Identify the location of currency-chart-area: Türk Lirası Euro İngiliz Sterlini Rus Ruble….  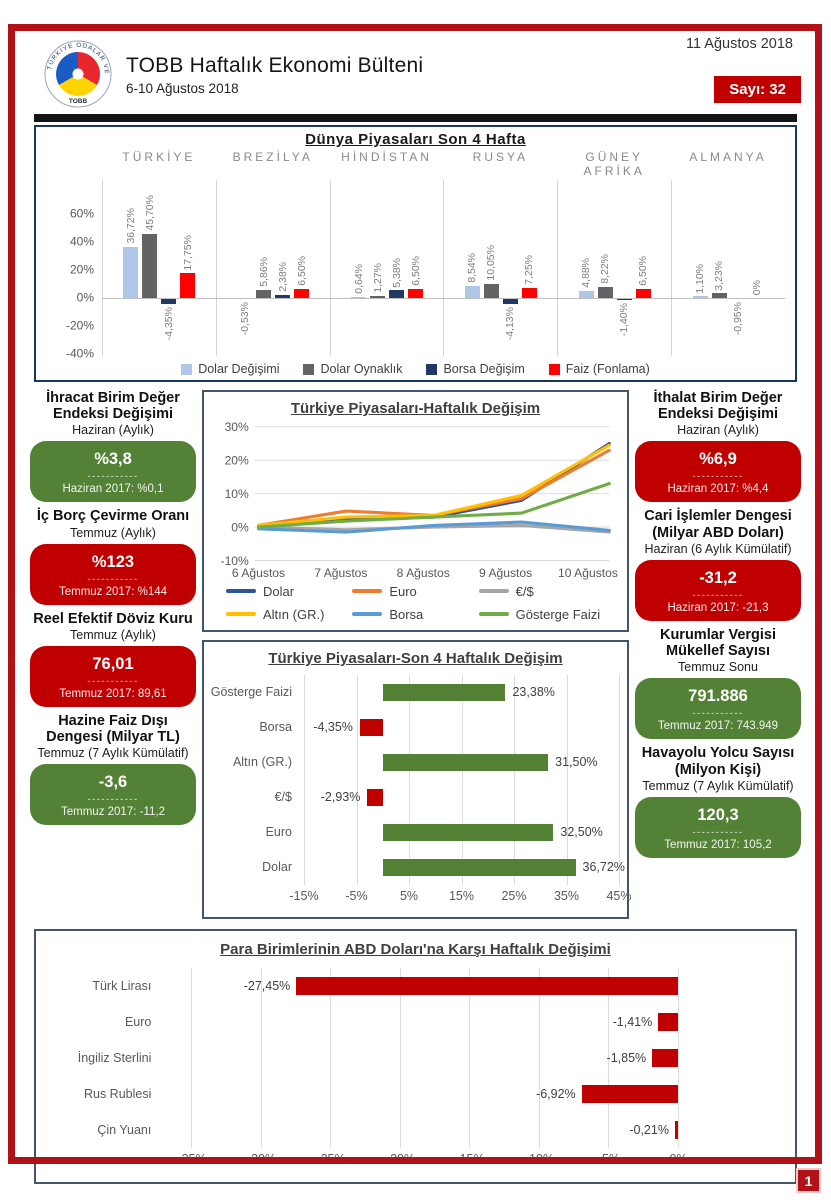
(415, 1057).